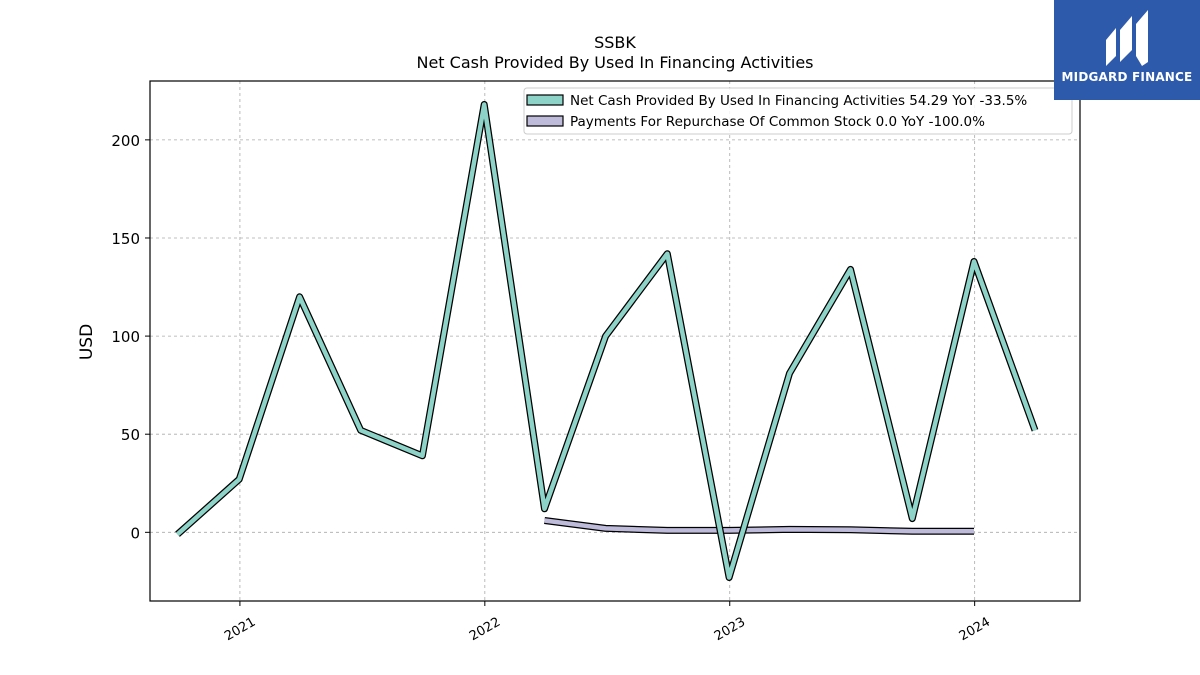  I want to click on legend-box, so click(798, 111).